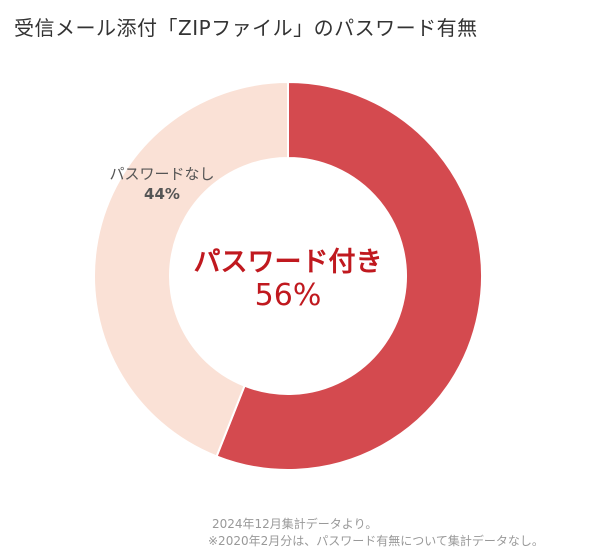 The width and height of the screenshot is (600, 560). Describe the element at coordinates (246, 28) in the screenshot. I see `chart-title: 受信メール添付「ZIPファイル」のパスワード有無` at that location.